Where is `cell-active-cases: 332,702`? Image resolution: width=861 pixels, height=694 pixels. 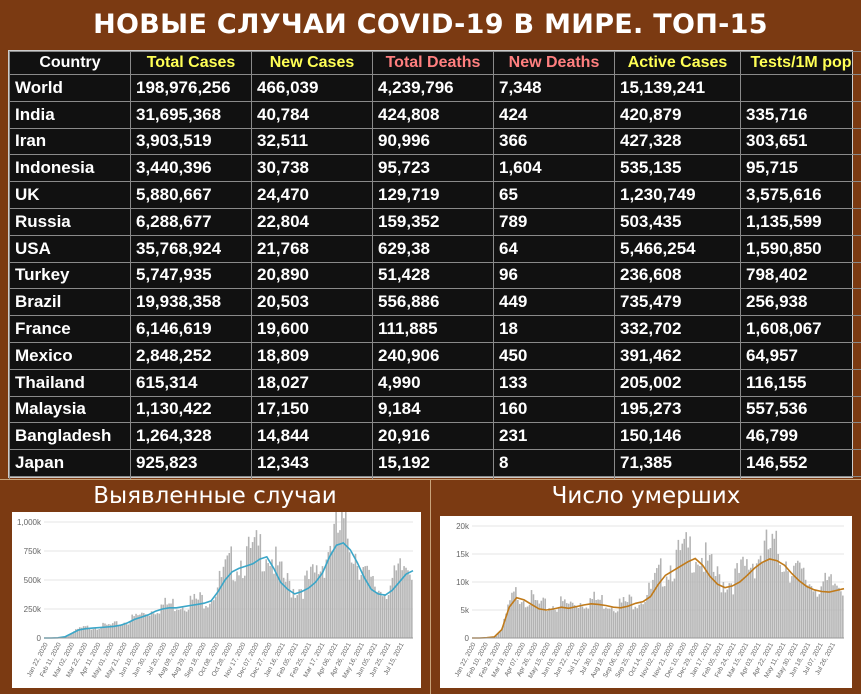
cell-active-cases: 332,702 is located at coordinates (677, 329).